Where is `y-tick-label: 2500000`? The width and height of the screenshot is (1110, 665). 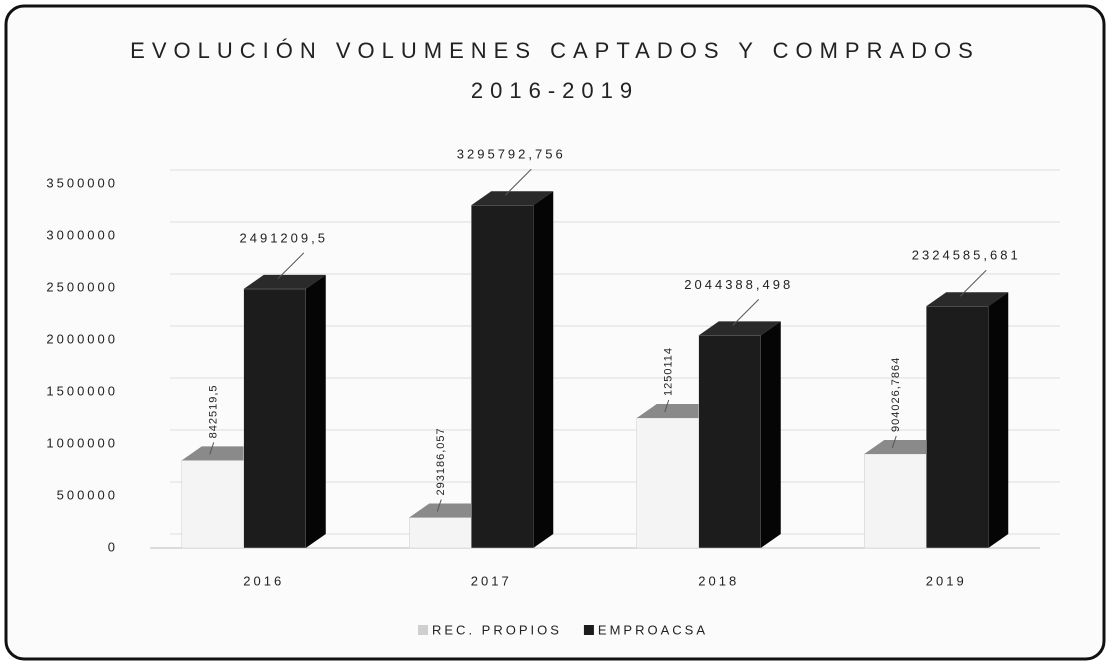
y-tick-label: 2500000 is located at coordinates (82, 286).